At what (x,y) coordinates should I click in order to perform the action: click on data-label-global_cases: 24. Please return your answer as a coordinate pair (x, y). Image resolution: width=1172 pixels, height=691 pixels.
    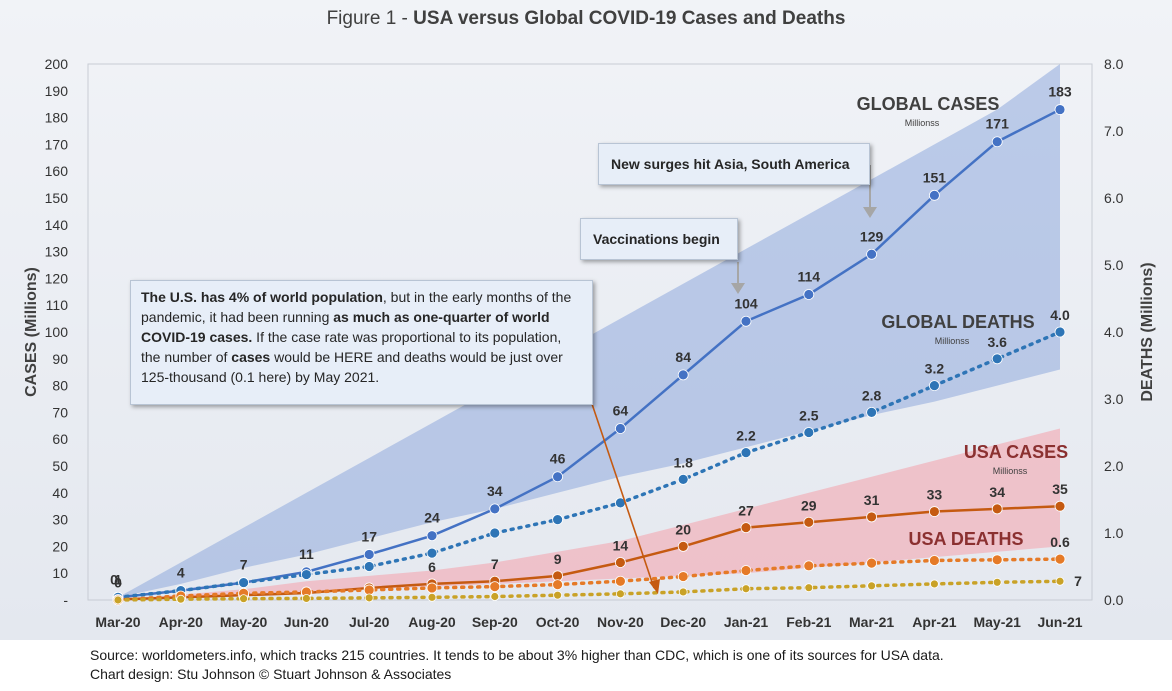
    Looking at the image, I should click on (432, 518).